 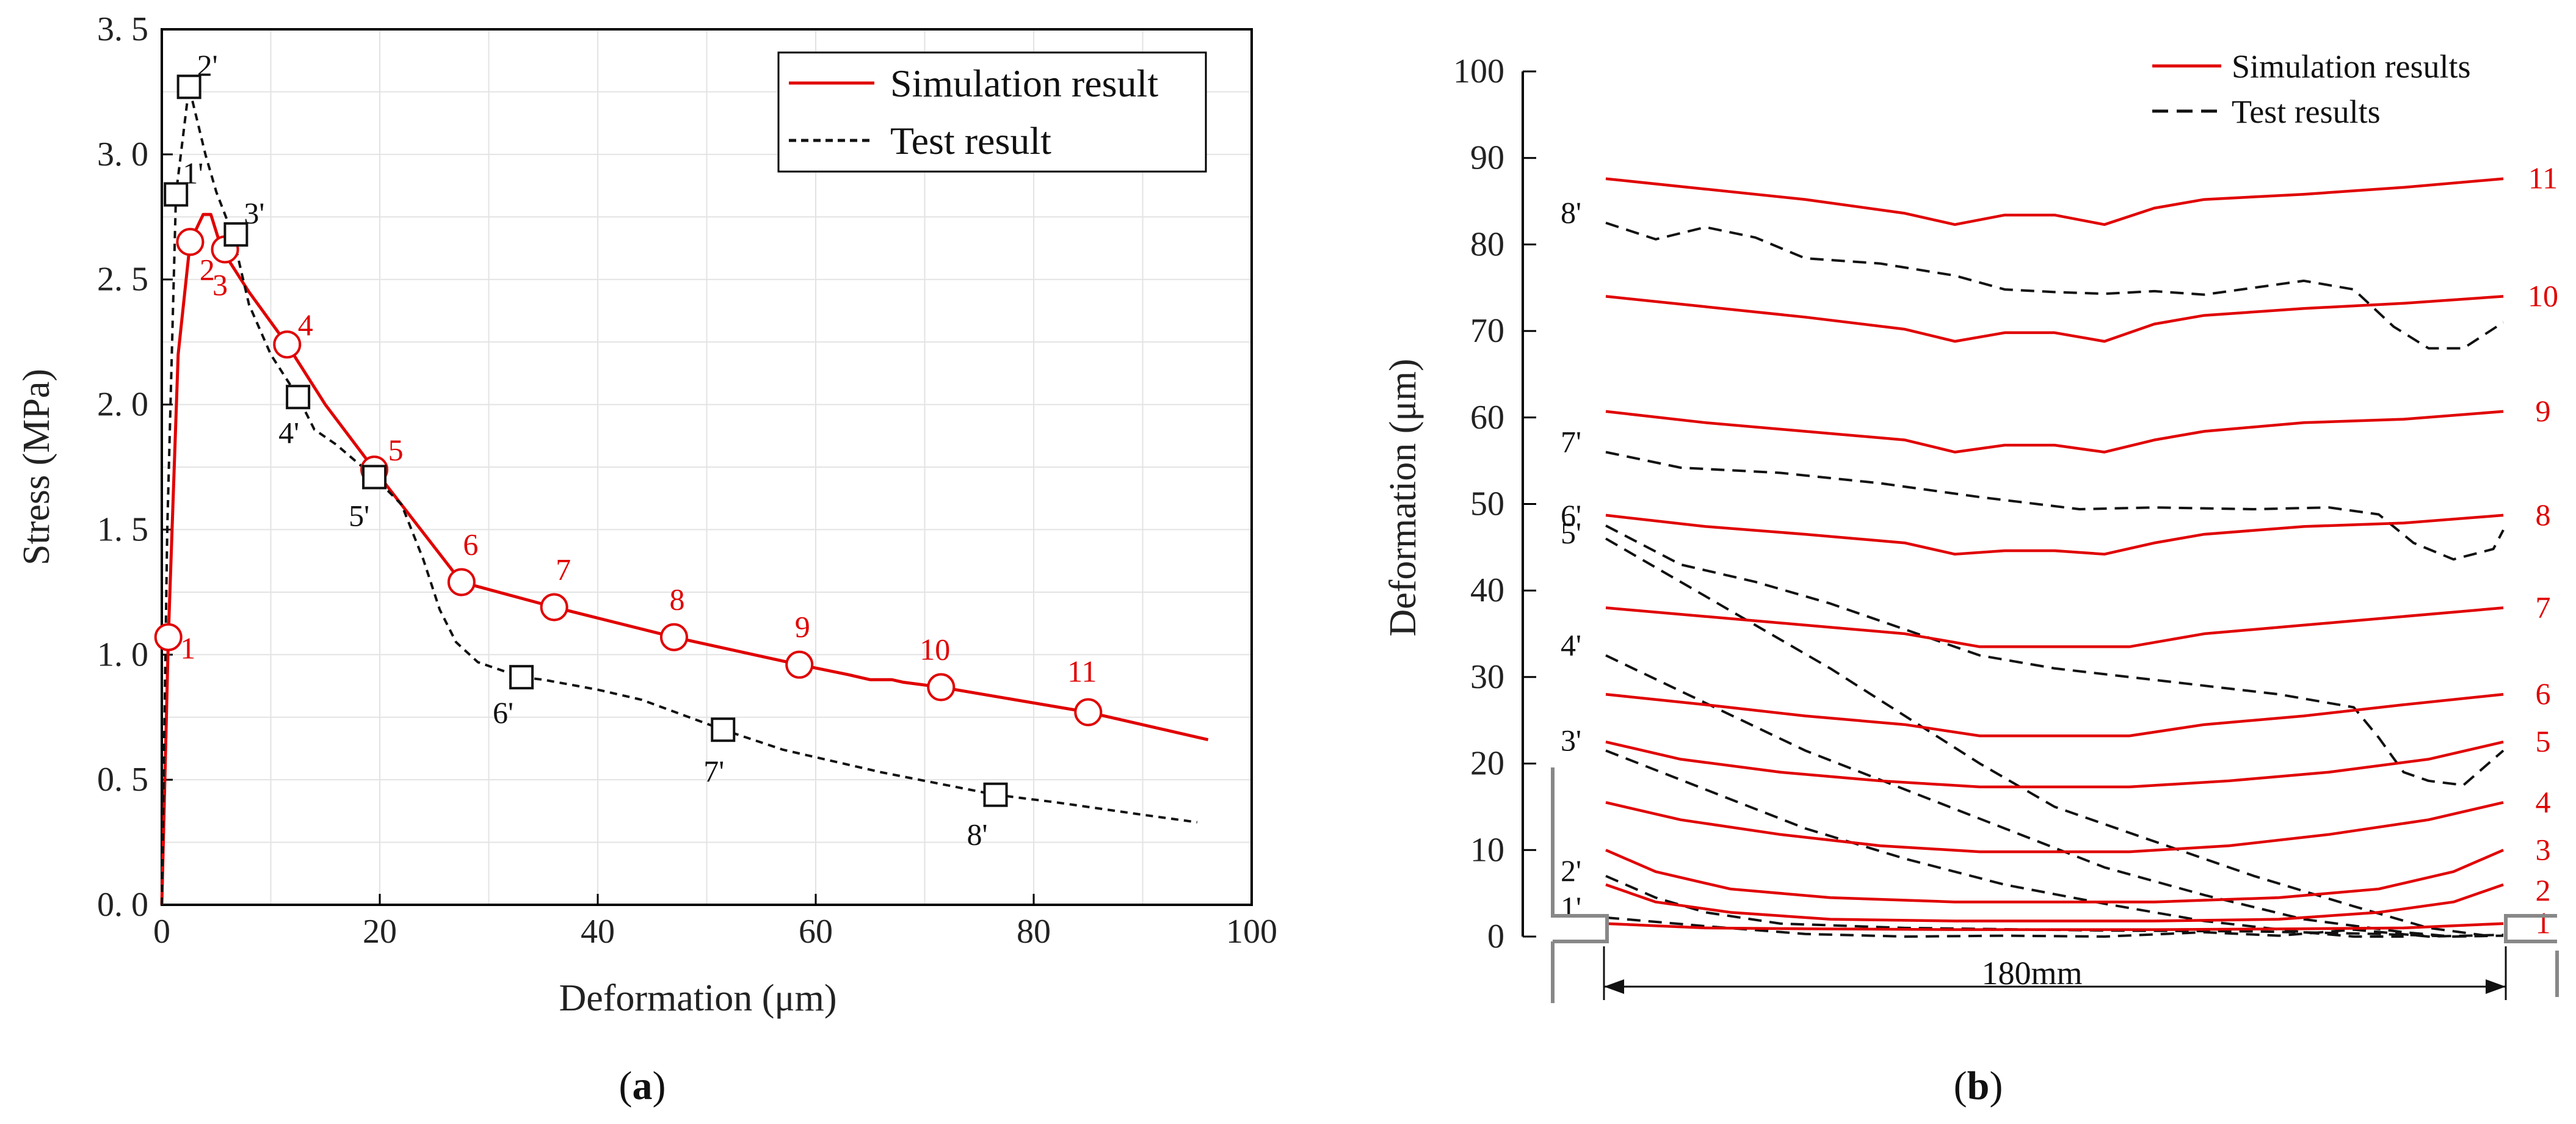 I want to click on y-tick-label: 0. 0, so click(x=122, y=905).